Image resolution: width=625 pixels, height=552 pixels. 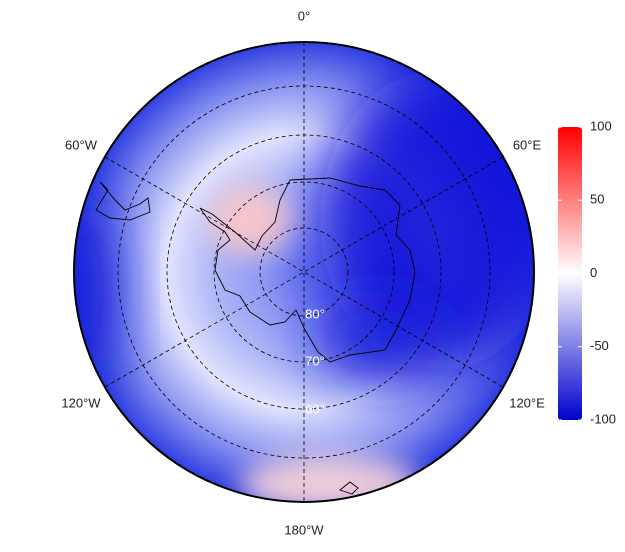 What do you see at coordinates (315, 360) in the screenshot?
I see `parallel-label: 70°` at bounding box center [315, 360].